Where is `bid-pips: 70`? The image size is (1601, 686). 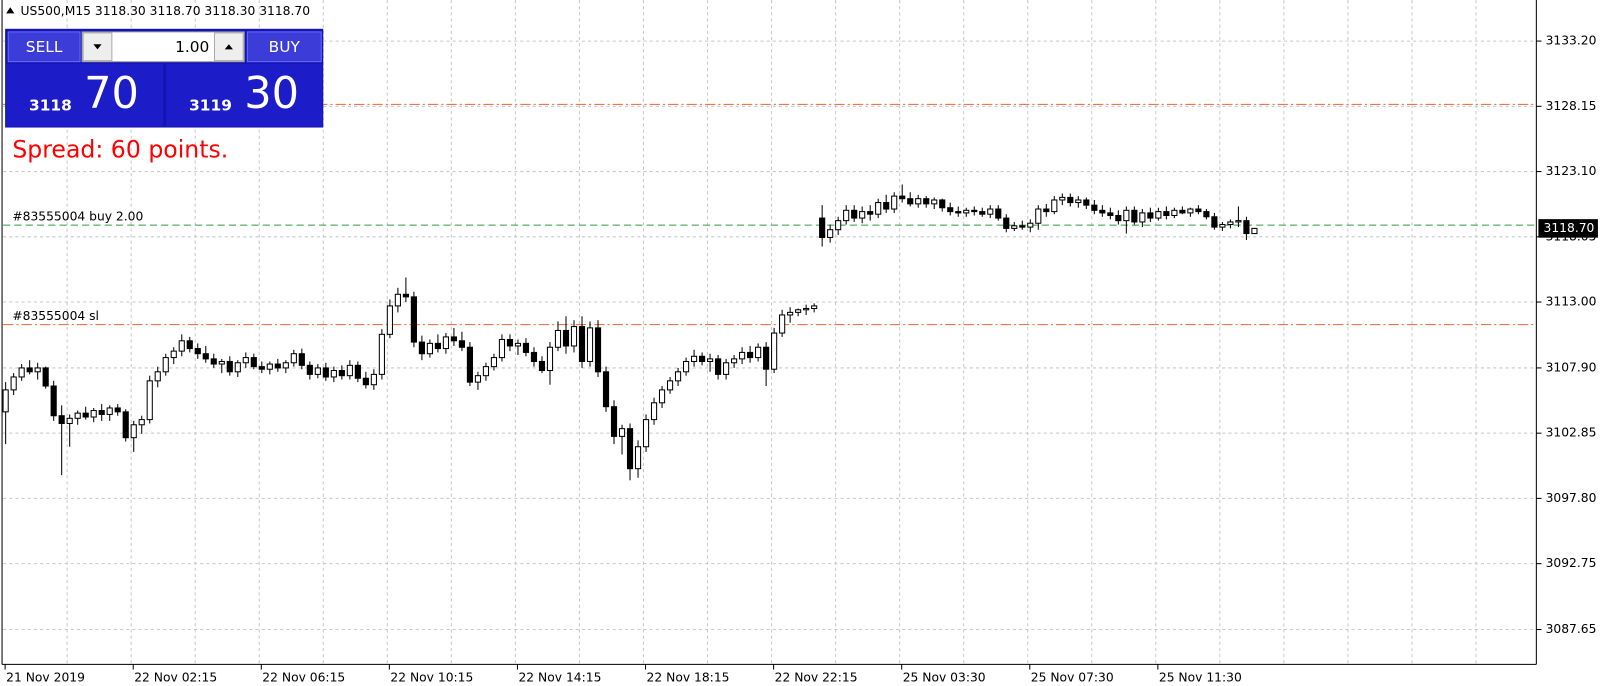
bid-pips: 70 is located at coordinates (111, 94).